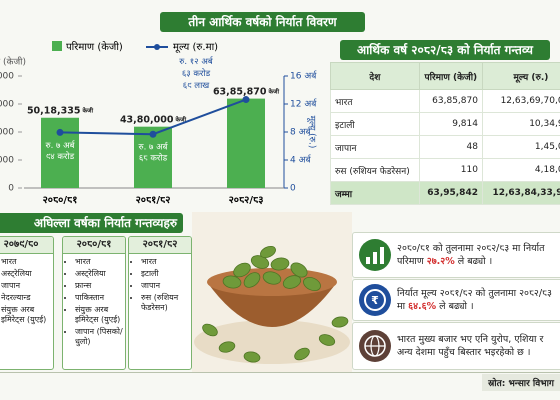 The image size is (560, 400). I want to click on footer-rule, so click(280, 372).